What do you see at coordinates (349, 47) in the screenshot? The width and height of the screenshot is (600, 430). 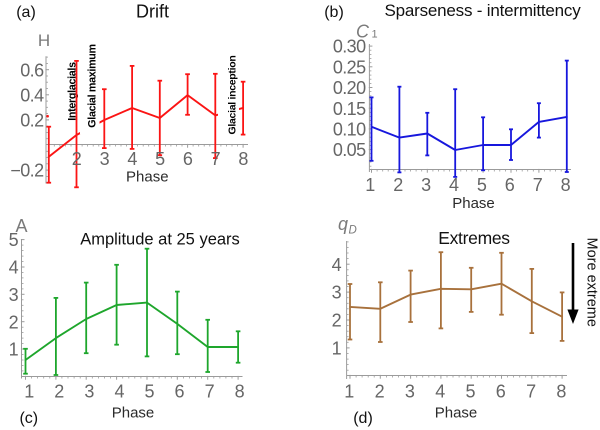 I see `svg-text: 0.30` at bounding box center [349, 47].